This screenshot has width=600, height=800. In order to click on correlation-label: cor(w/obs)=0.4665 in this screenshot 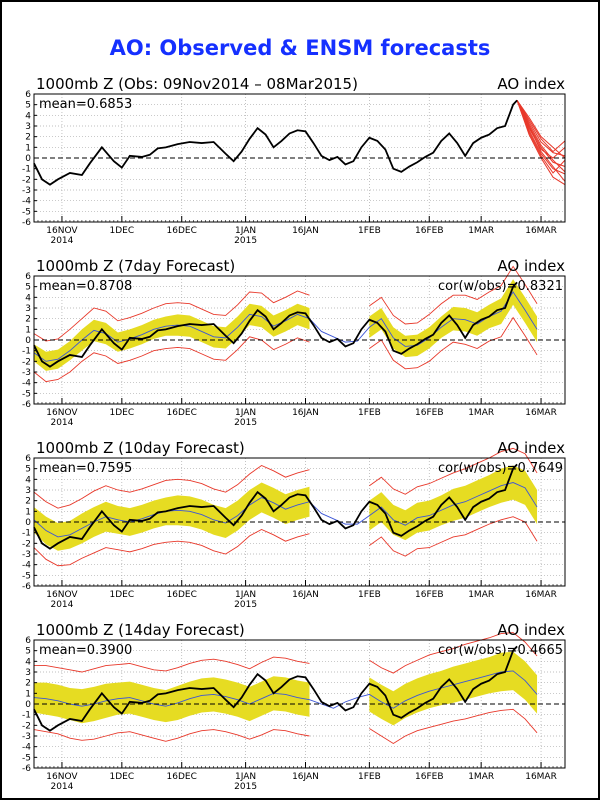, I will do `click(500, 650)`.